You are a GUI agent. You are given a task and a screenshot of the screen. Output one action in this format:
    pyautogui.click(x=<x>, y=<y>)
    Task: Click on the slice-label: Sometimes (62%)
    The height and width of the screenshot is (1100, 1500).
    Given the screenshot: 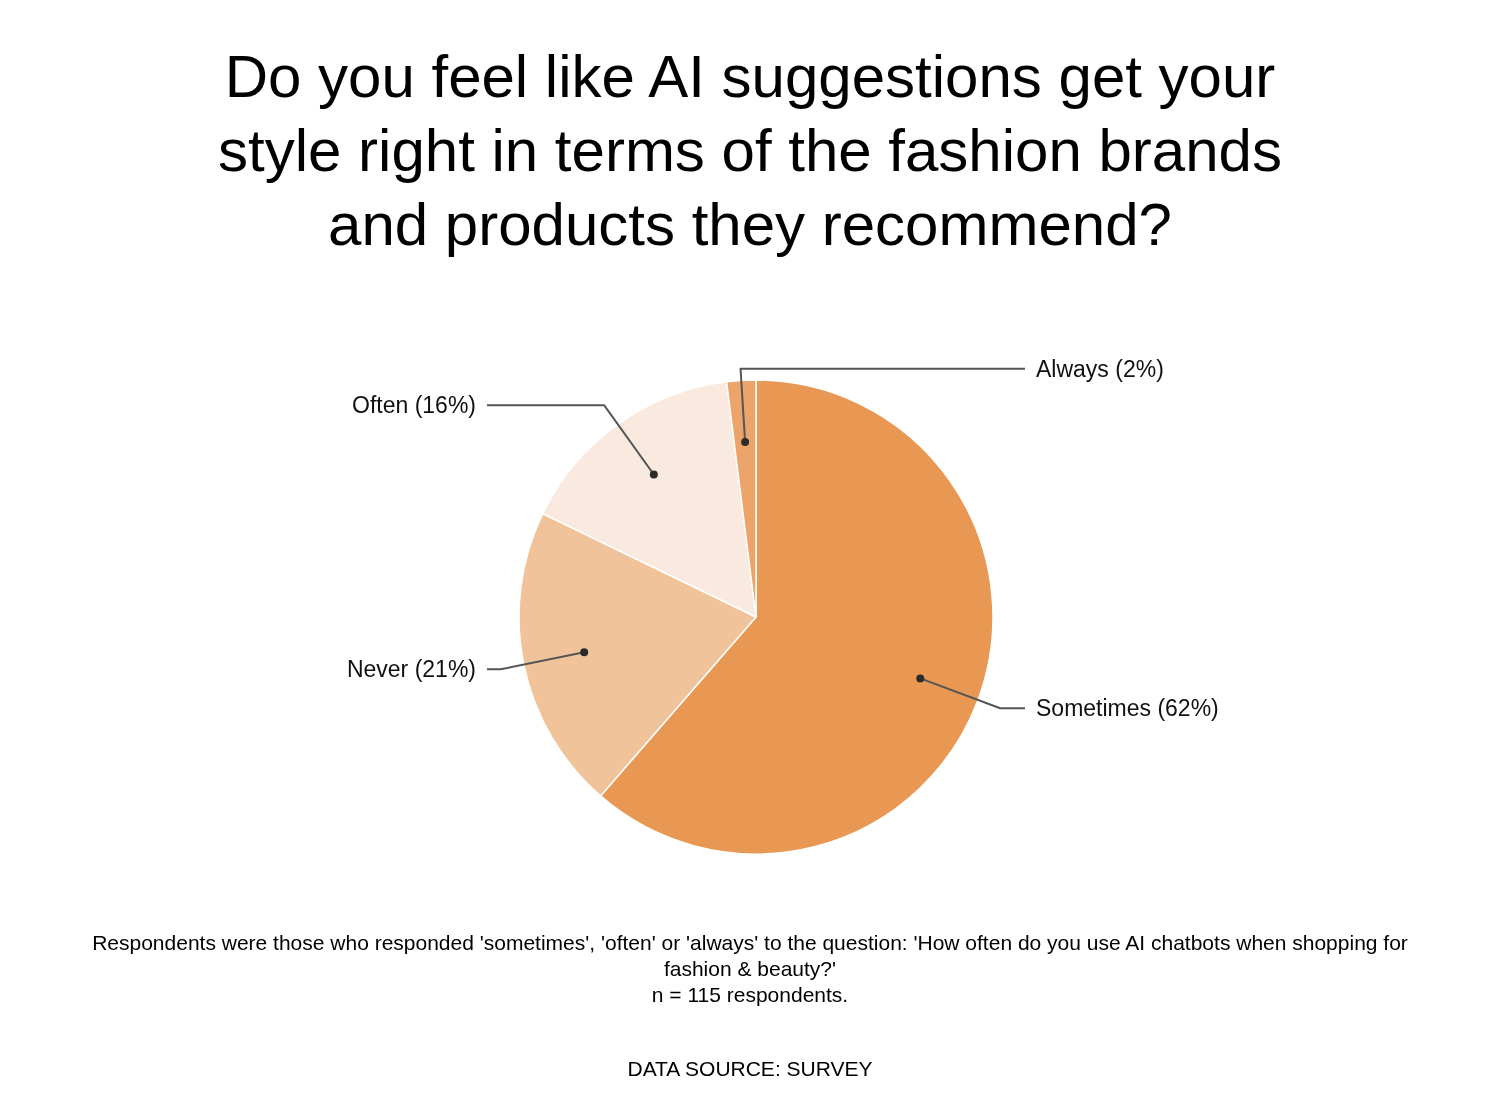 What is the action you would take?
    pyautogui.click(x=1127, y=708)
    